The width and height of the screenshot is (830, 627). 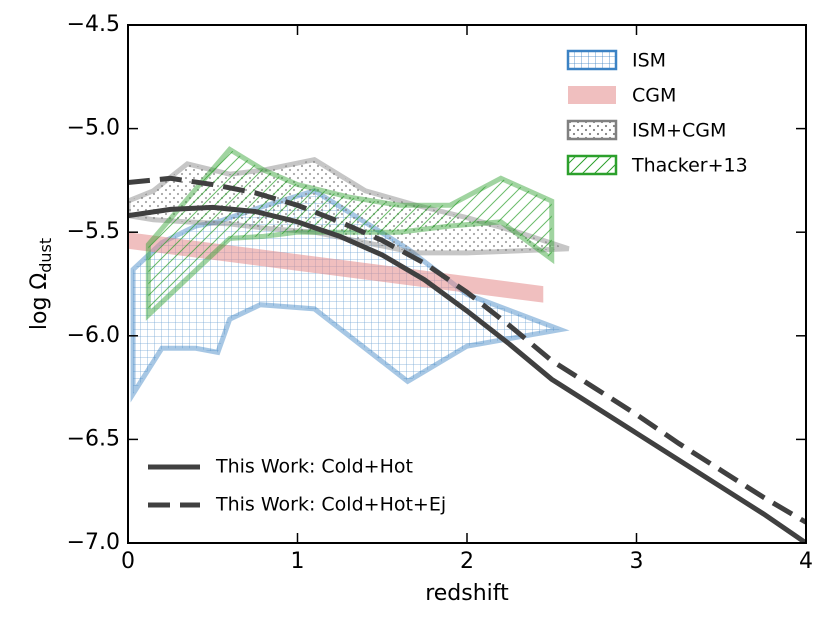 I want to click on y-tick-label: −5.5, so click(x=93, y=231).